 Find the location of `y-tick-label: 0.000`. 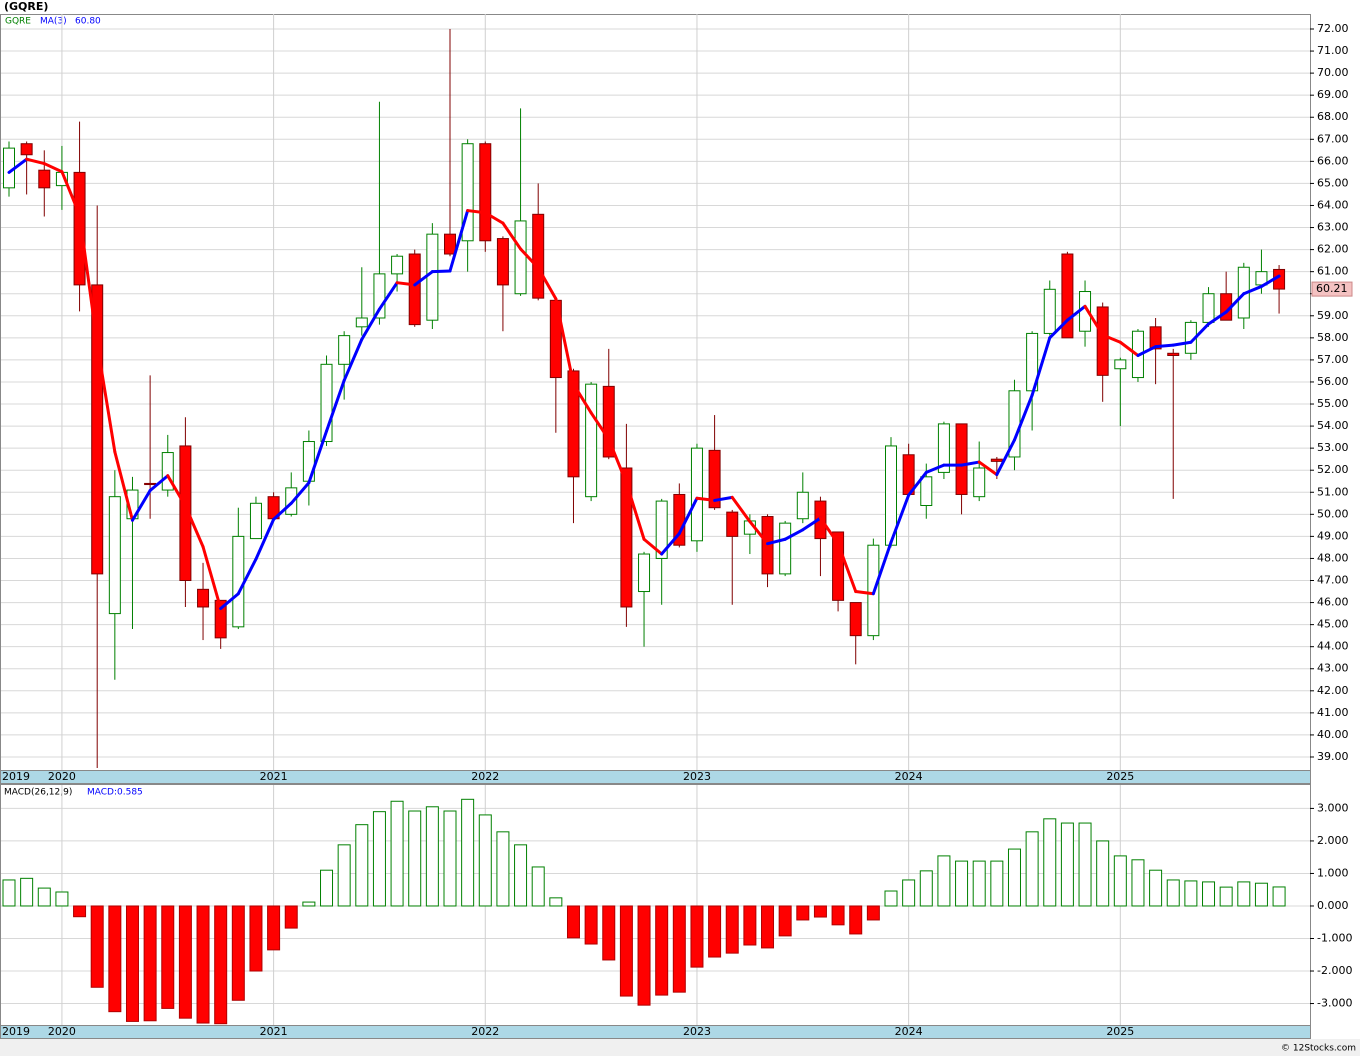

y-tick-label: 0.000 is located at coordinates (1333, 905).